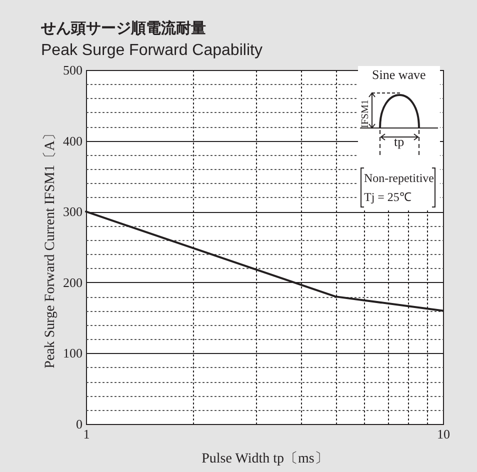  What do you see at coordinates (151, 50) in the screenshot?
I see `chart-subtitle: Peak Surge Forward Capability` at bounding box center [151, 50].